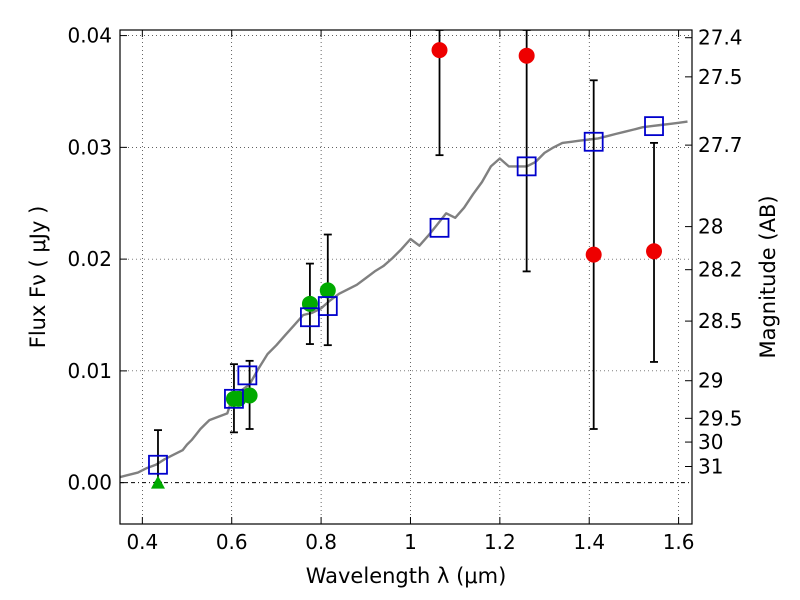  What do you see at coordinates (710, 442) in the screenshot?
I see `right-tick-label: 30` at bounding box center [710, 442].